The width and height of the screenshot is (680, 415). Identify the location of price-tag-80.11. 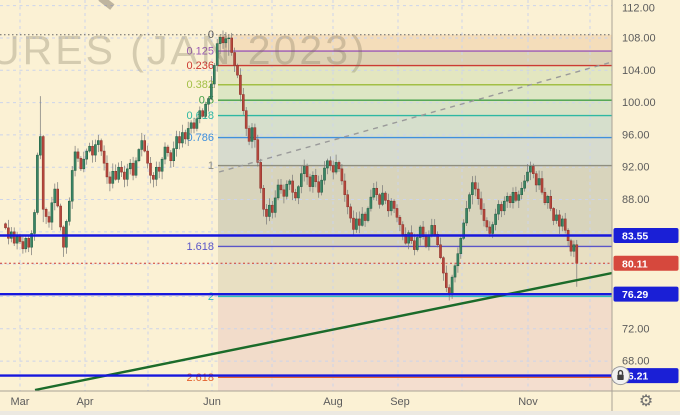
(646, 263).